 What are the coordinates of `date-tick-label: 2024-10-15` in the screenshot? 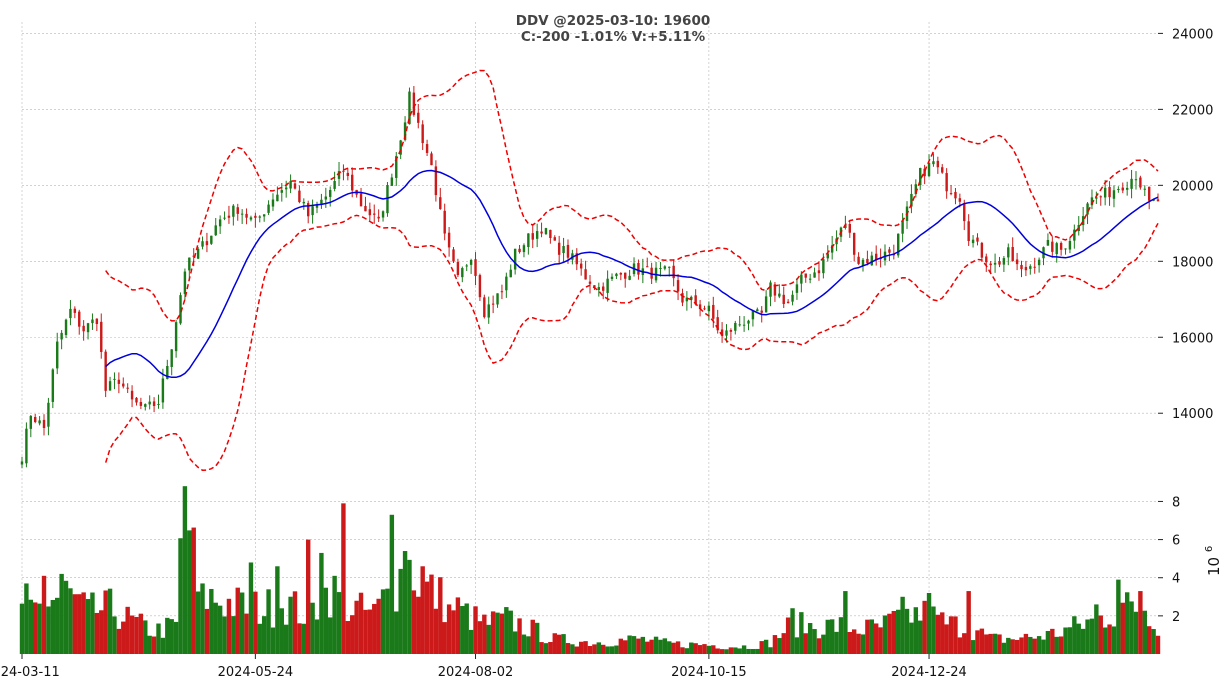 It's located at (709, 672).